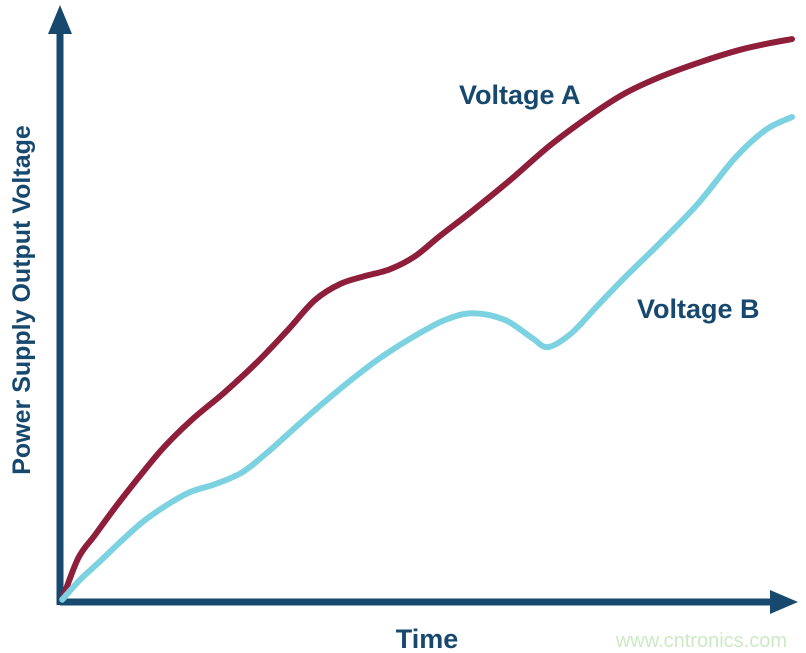  What do you see at coordinates (698, 309) in the screenshot?
I see `voltage-b-label: Voltage B` at bounding box center [698, 309].